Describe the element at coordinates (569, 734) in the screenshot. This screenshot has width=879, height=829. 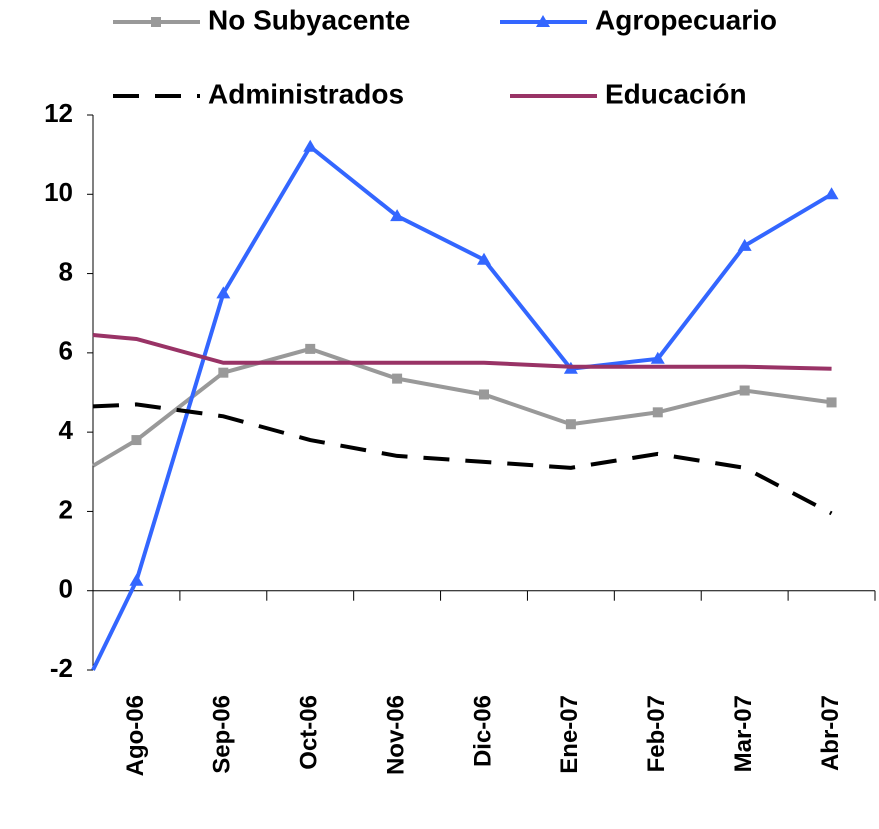
I see `x-tick-label: Ene-07` at that location.